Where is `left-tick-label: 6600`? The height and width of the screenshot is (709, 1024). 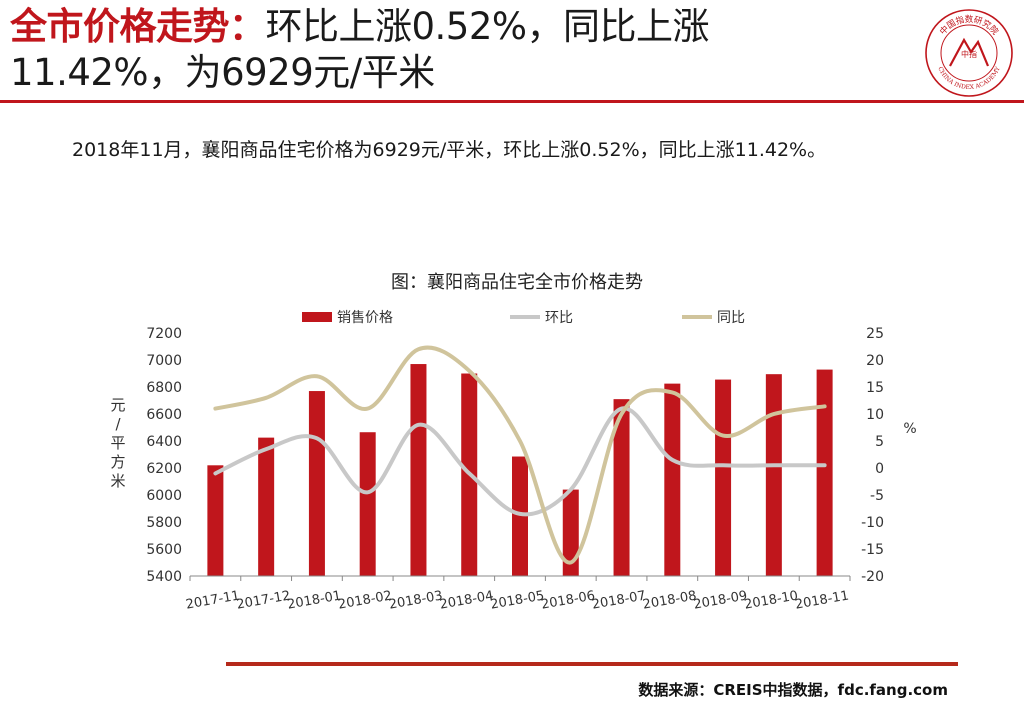
left-tick-label: 6600 is located at coordinates (164, 415).